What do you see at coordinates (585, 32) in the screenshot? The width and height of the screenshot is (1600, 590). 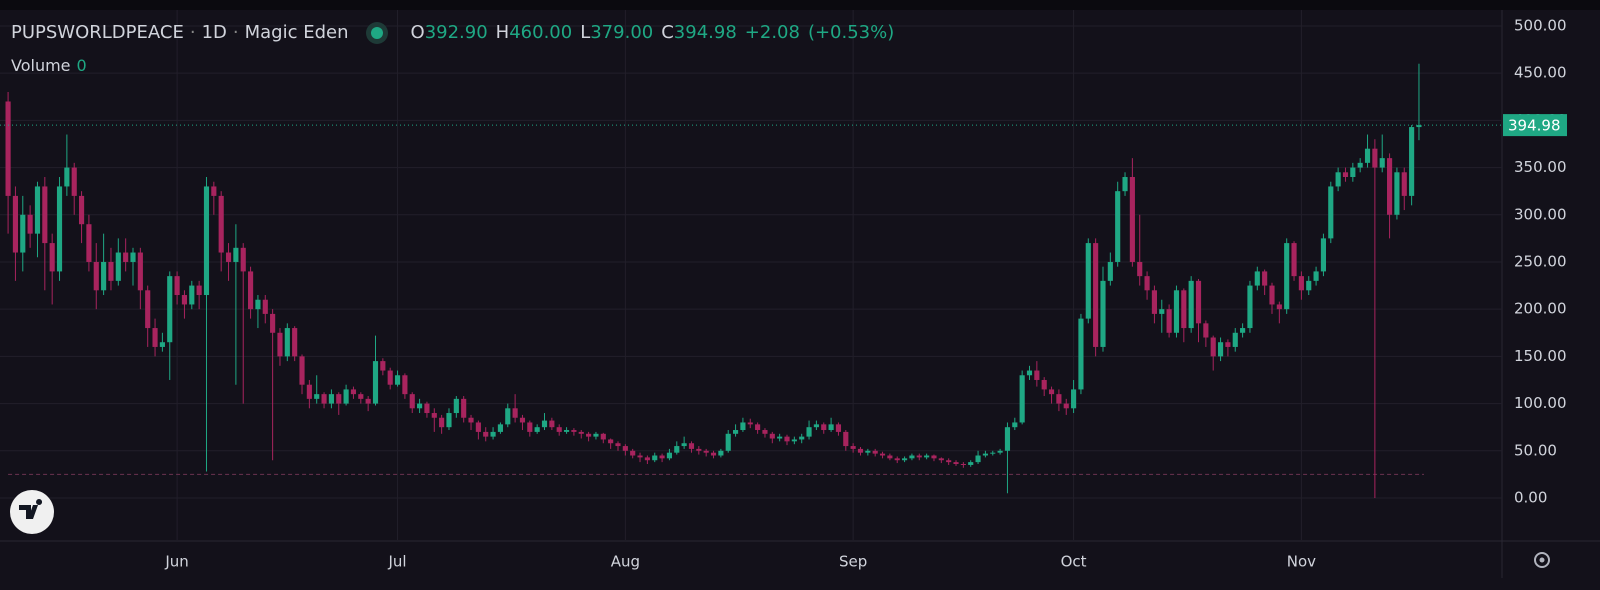 I see `label: L` at bounding box center [585, 32].